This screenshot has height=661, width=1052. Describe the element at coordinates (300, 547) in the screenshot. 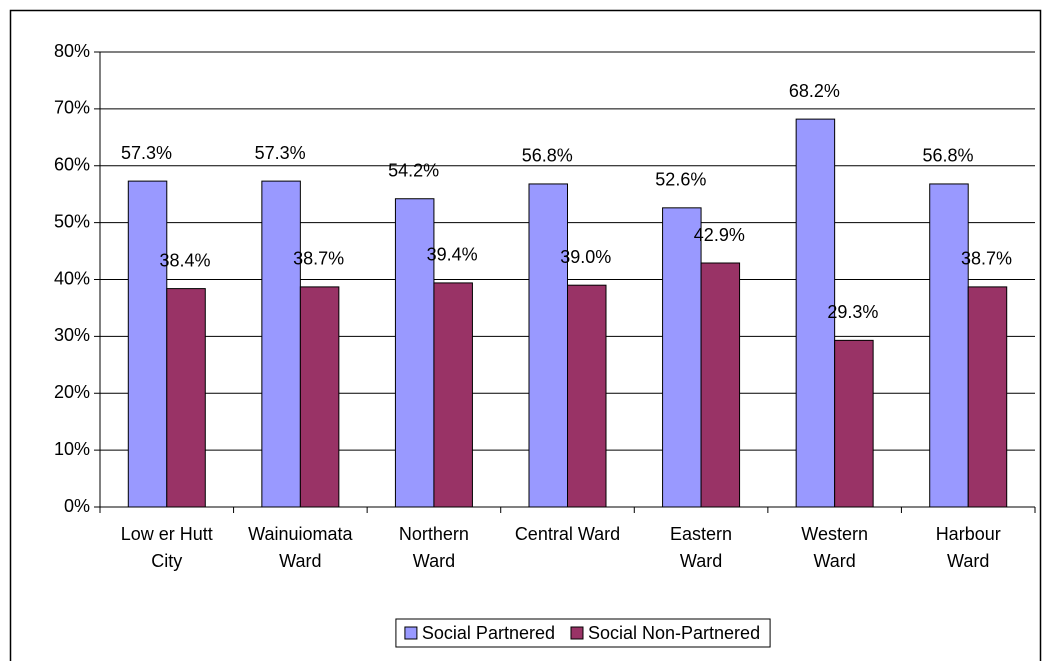

I see `x-tick-label: Wainuiomata Ward` at that location.